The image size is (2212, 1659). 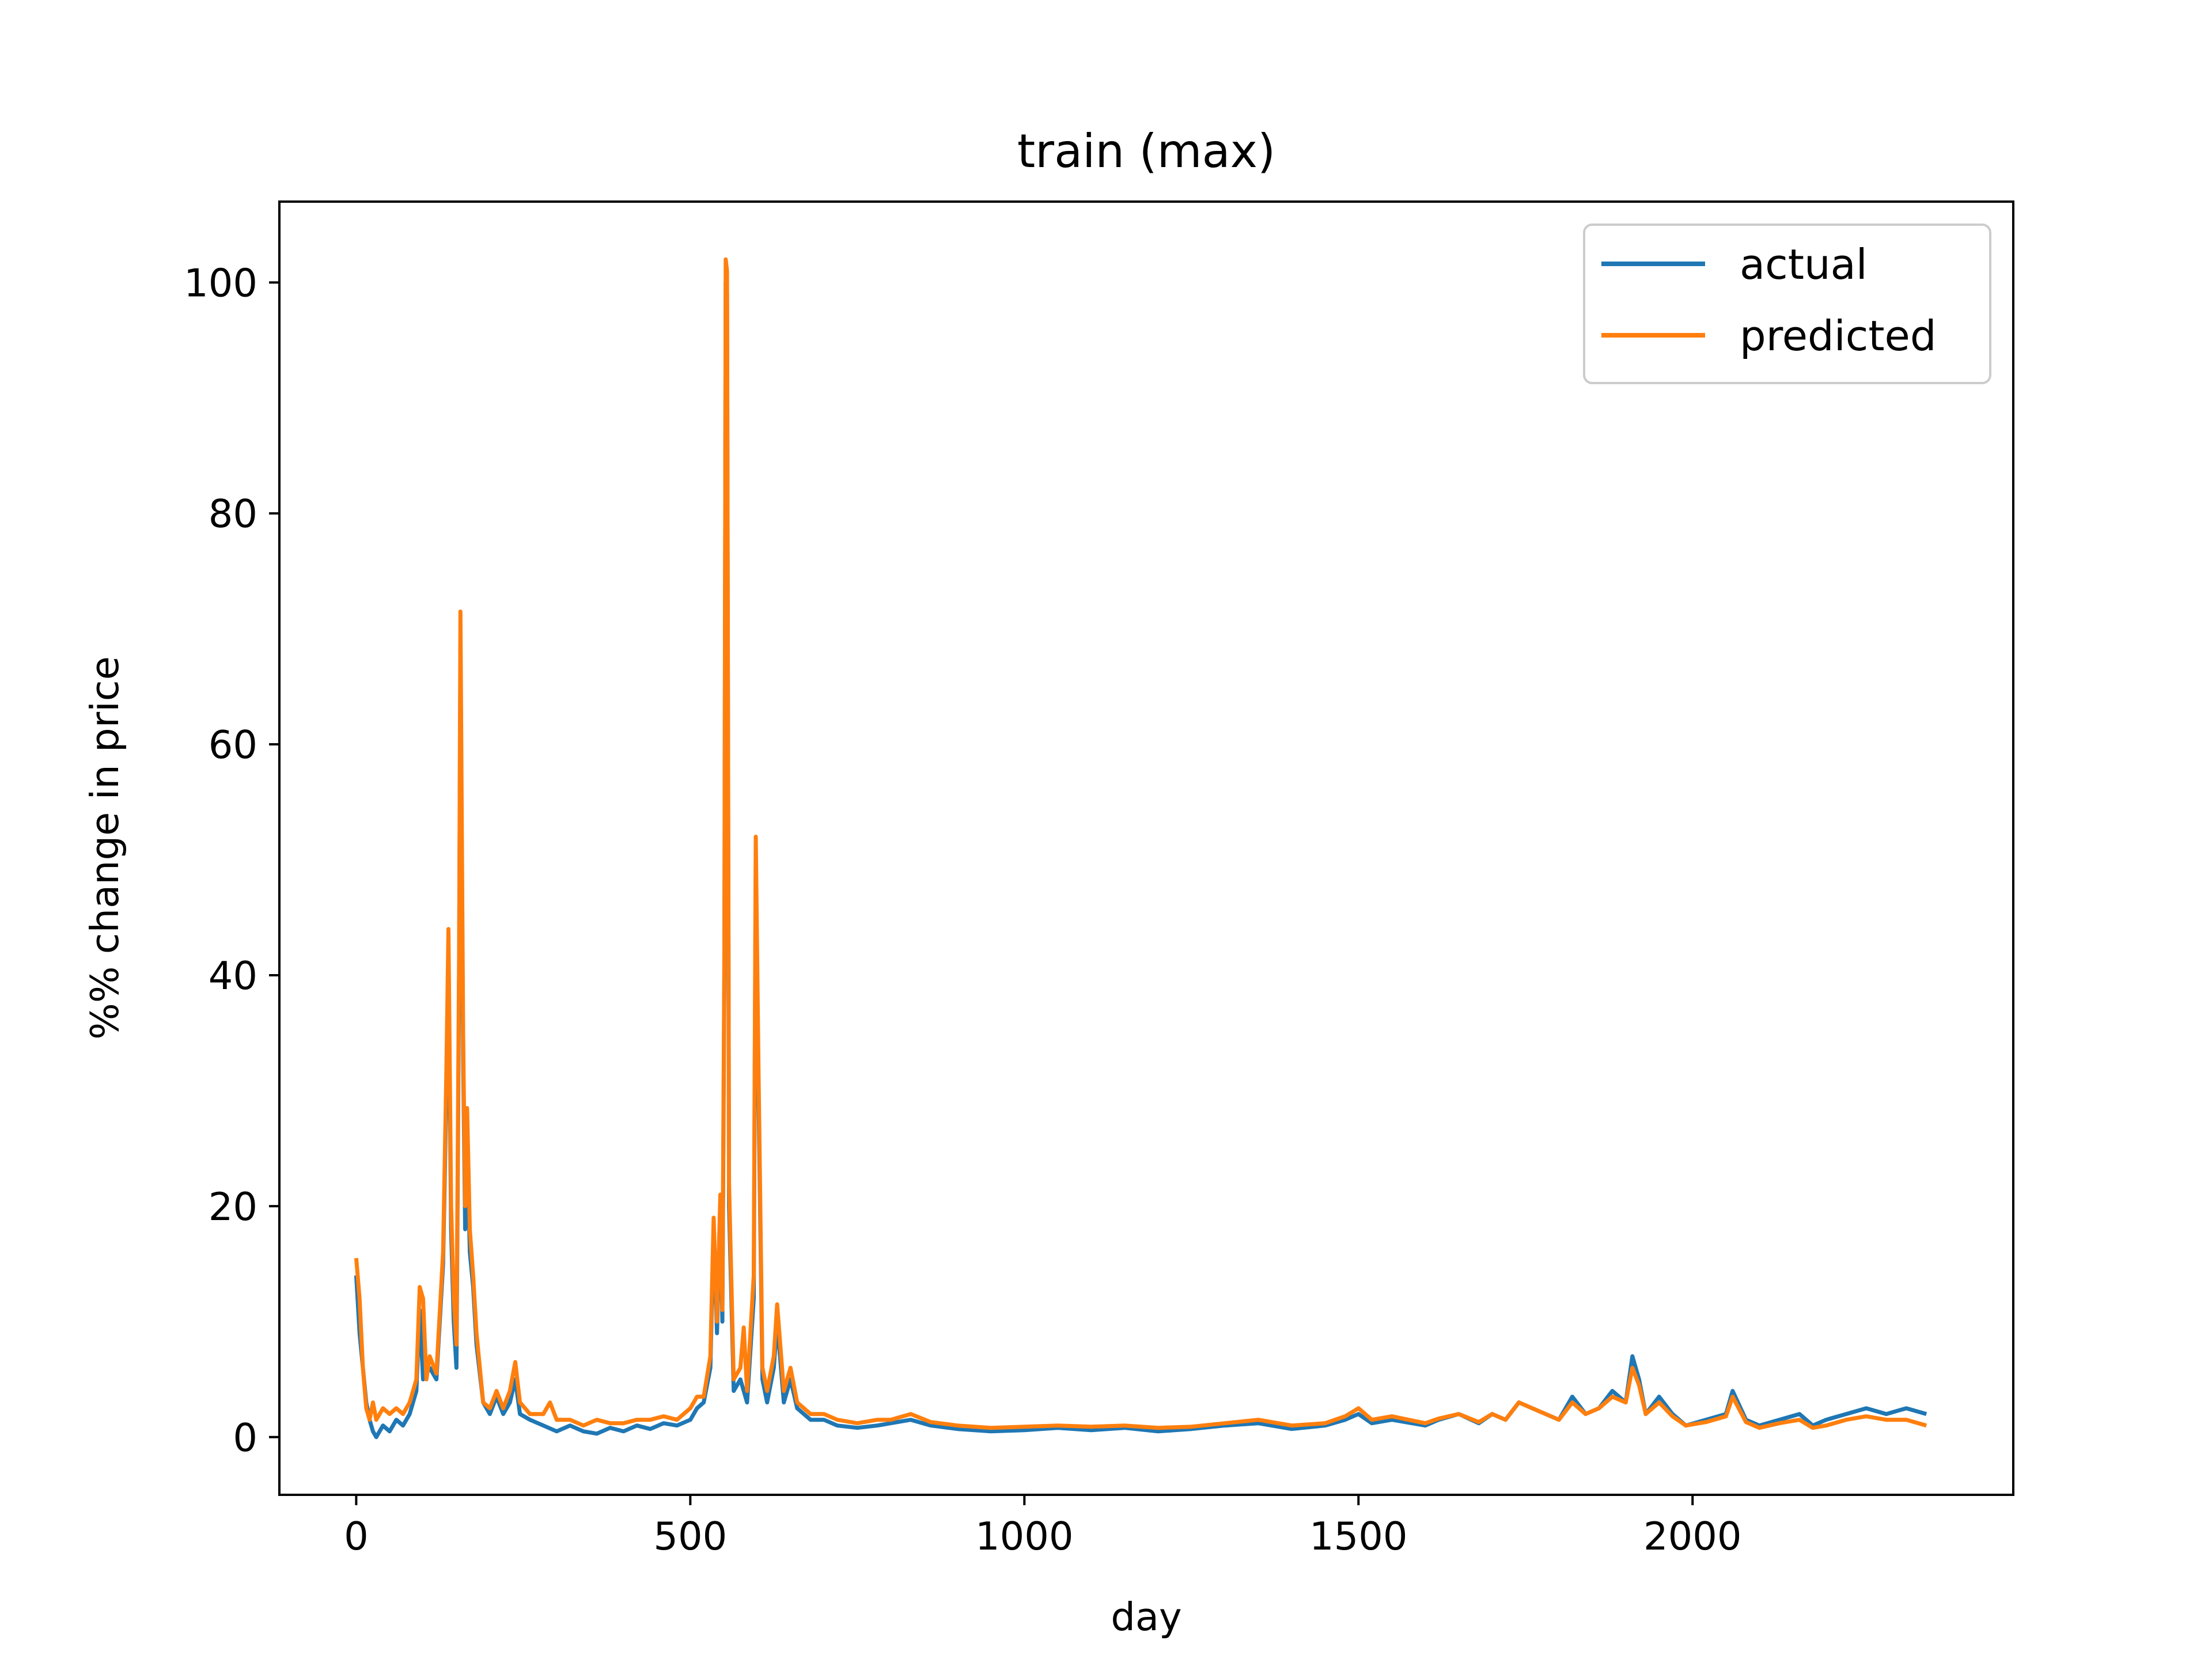 I want to click on y-axis-label: %% change in price, so click(x=104, y=848).